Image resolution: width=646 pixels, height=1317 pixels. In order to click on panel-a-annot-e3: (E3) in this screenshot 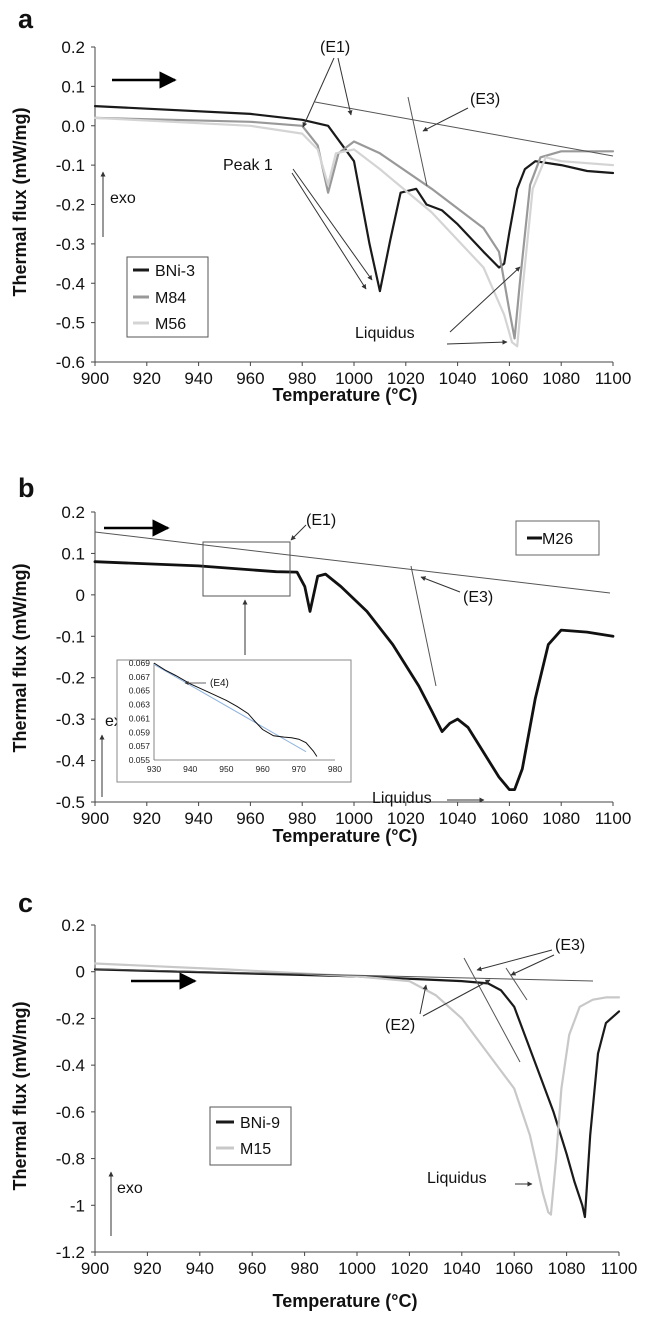, I will do `click(485, 99)`.